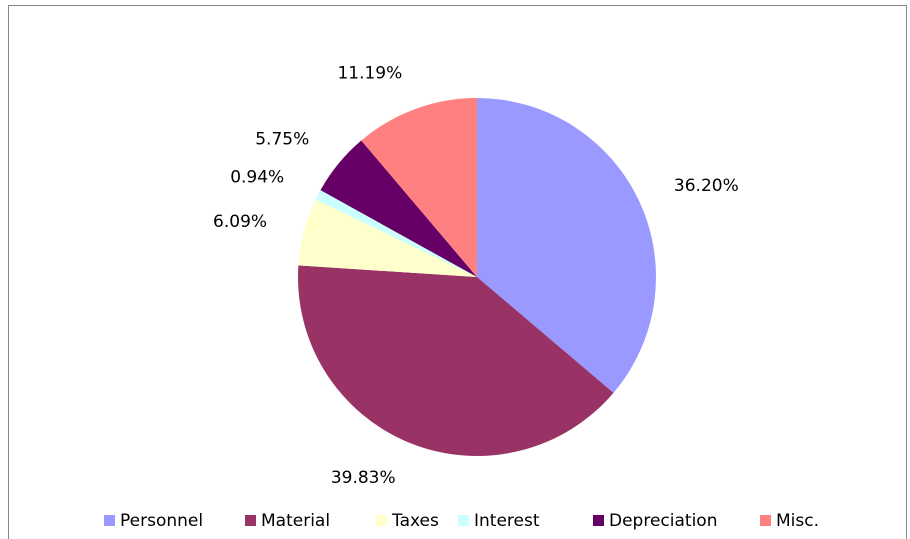 Image resolution: width=910 pixels, height=539 pixels. What do you see at coordinates (797, 521) in the screenshot?
I see `legend-label: Misc.` at bounding box center [797, 521].